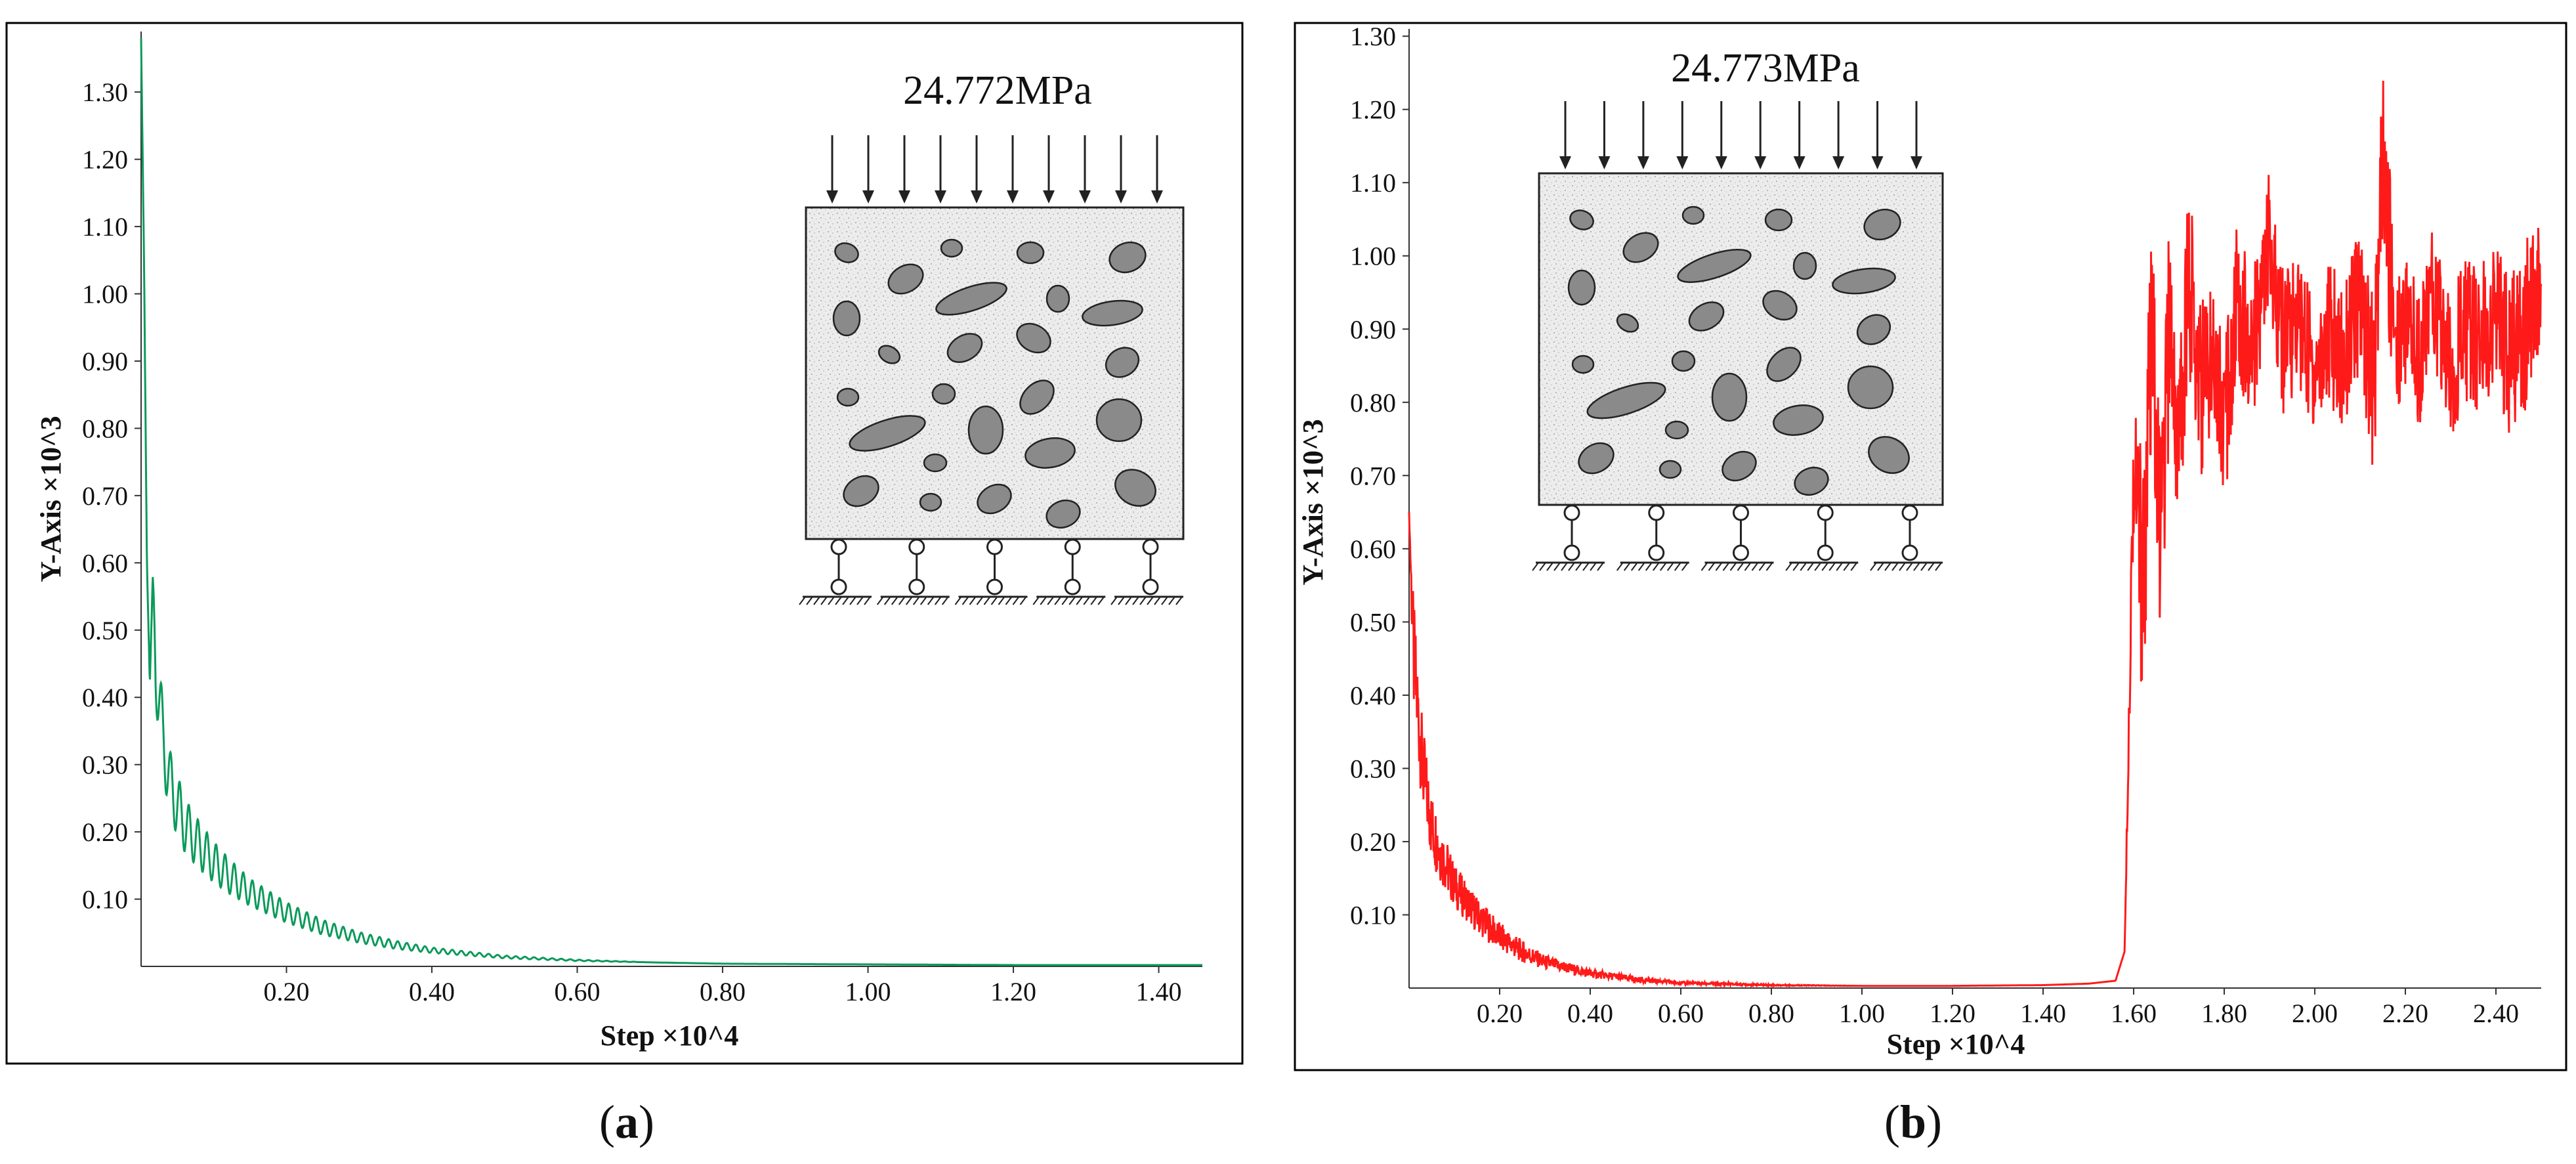 The image size is (2576, 1164). I want to click on panel-b-load-arrows, so click(1740, 135).